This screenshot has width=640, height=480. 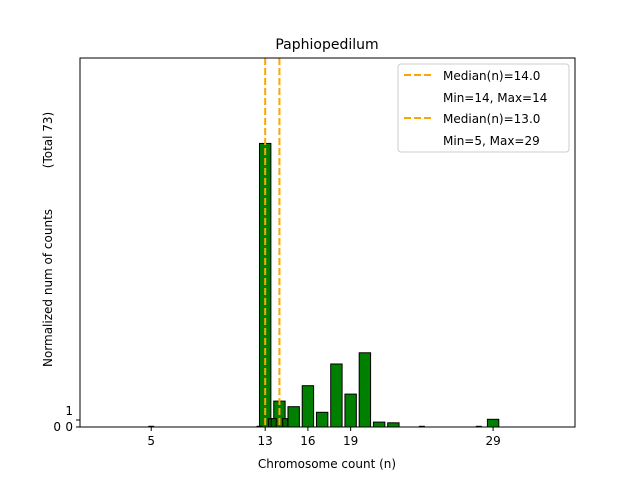 I want to click on x-tick-label-13: 13, so click(x=265, y=441).